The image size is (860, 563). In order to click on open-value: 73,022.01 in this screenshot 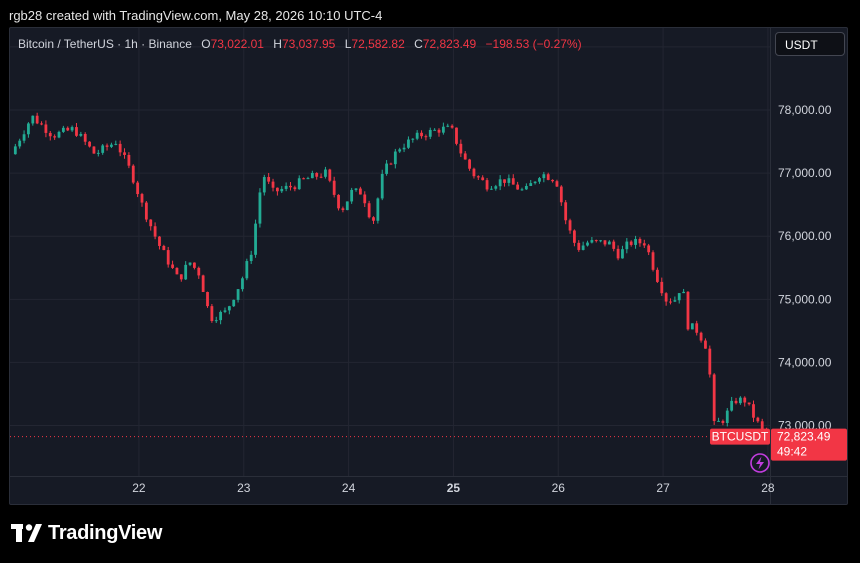, I will do `click(237, 44)`.